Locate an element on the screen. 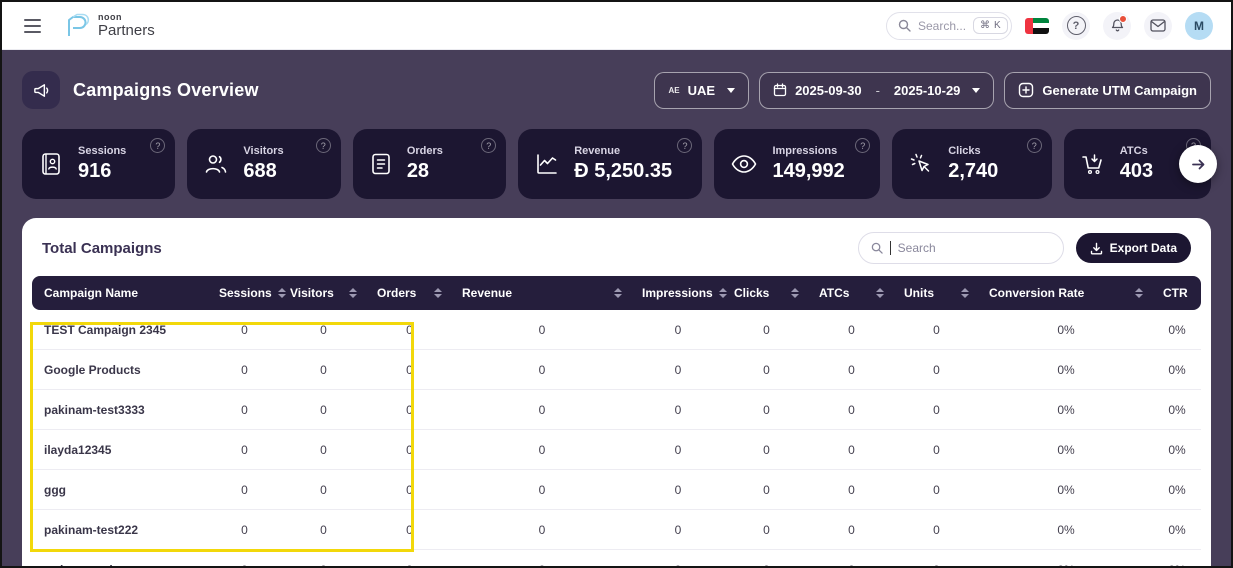  topbar: noon Partners Search... ⌘ K ? is located at coordinates (616, 26).